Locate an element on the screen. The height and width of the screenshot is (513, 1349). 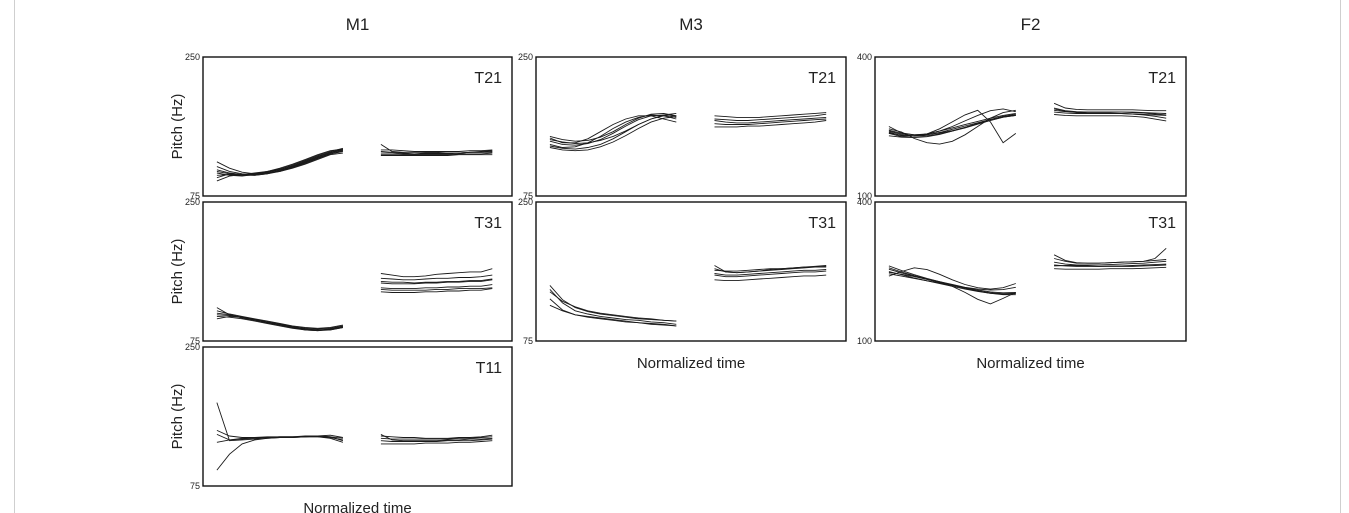
panel-m3-t21 is located at coordinates (691, 126).